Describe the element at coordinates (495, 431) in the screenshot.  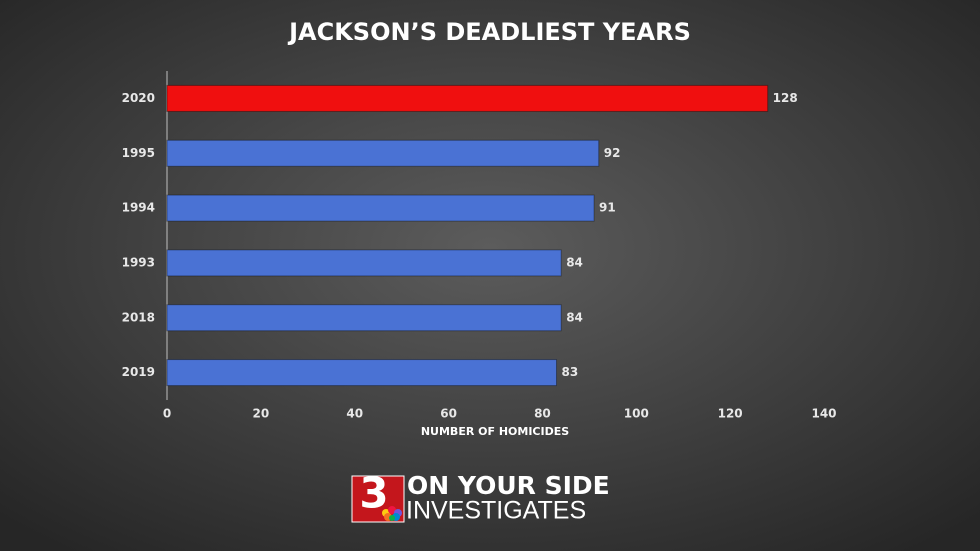
I see `x-axis-label: NUMBER OF HOMICIDES` at that location.